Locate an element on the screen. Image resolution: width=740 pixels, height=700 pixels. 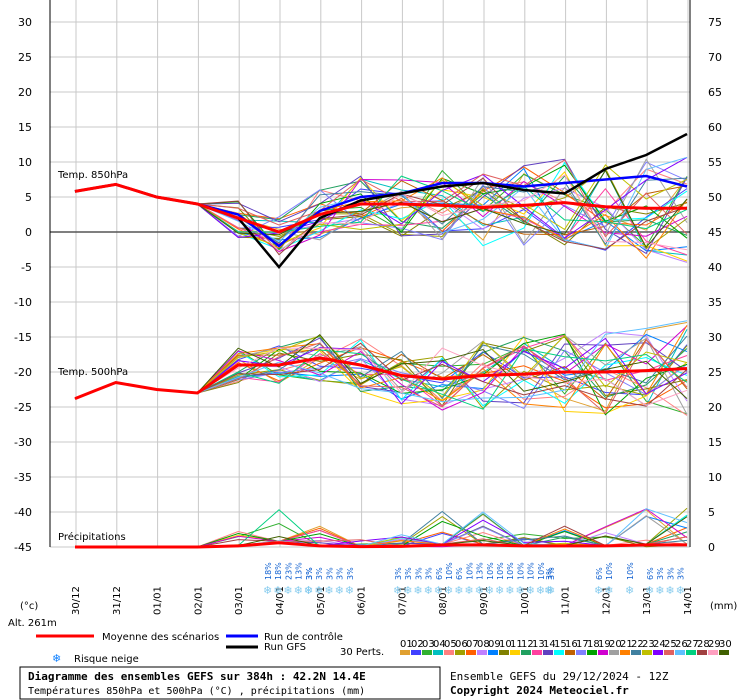
legend-gfs-label: Run GFS is located at coordinates (285, 647).